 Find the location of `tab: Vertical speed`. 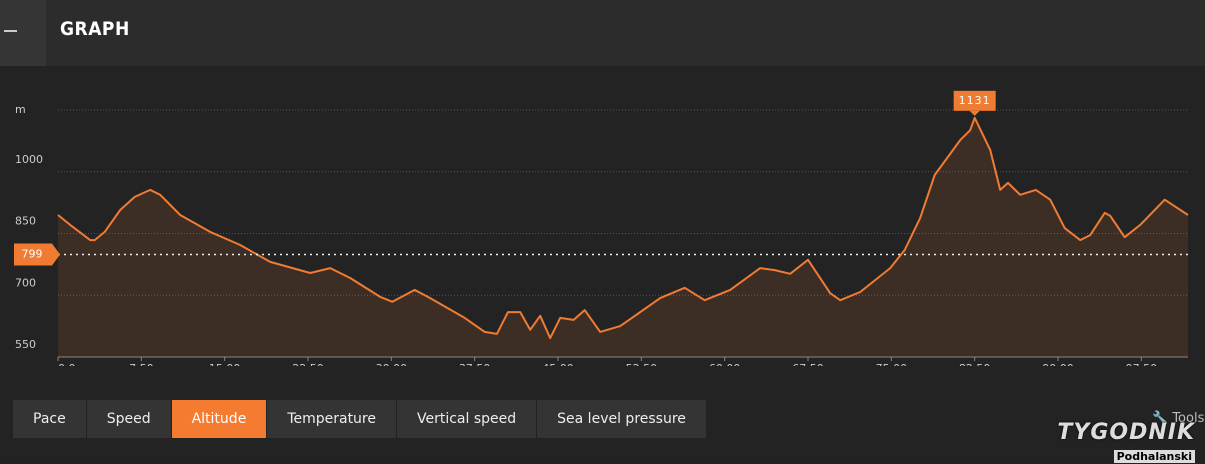

tab: Vertical speed is located at coordinates (467, 419).